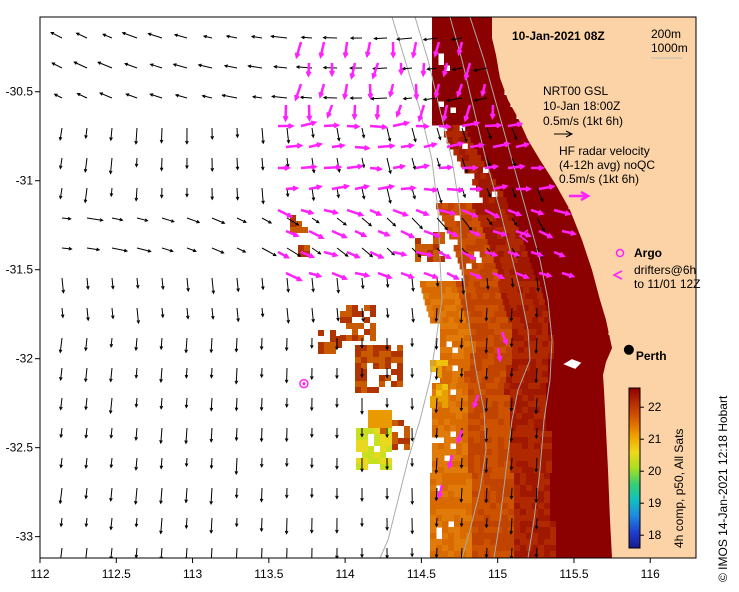 The image size is (739, 592). What do you see at coordinates (523, 236) in the screenshot?
I see `drifter-tracks` at bounding box center [523, 236].